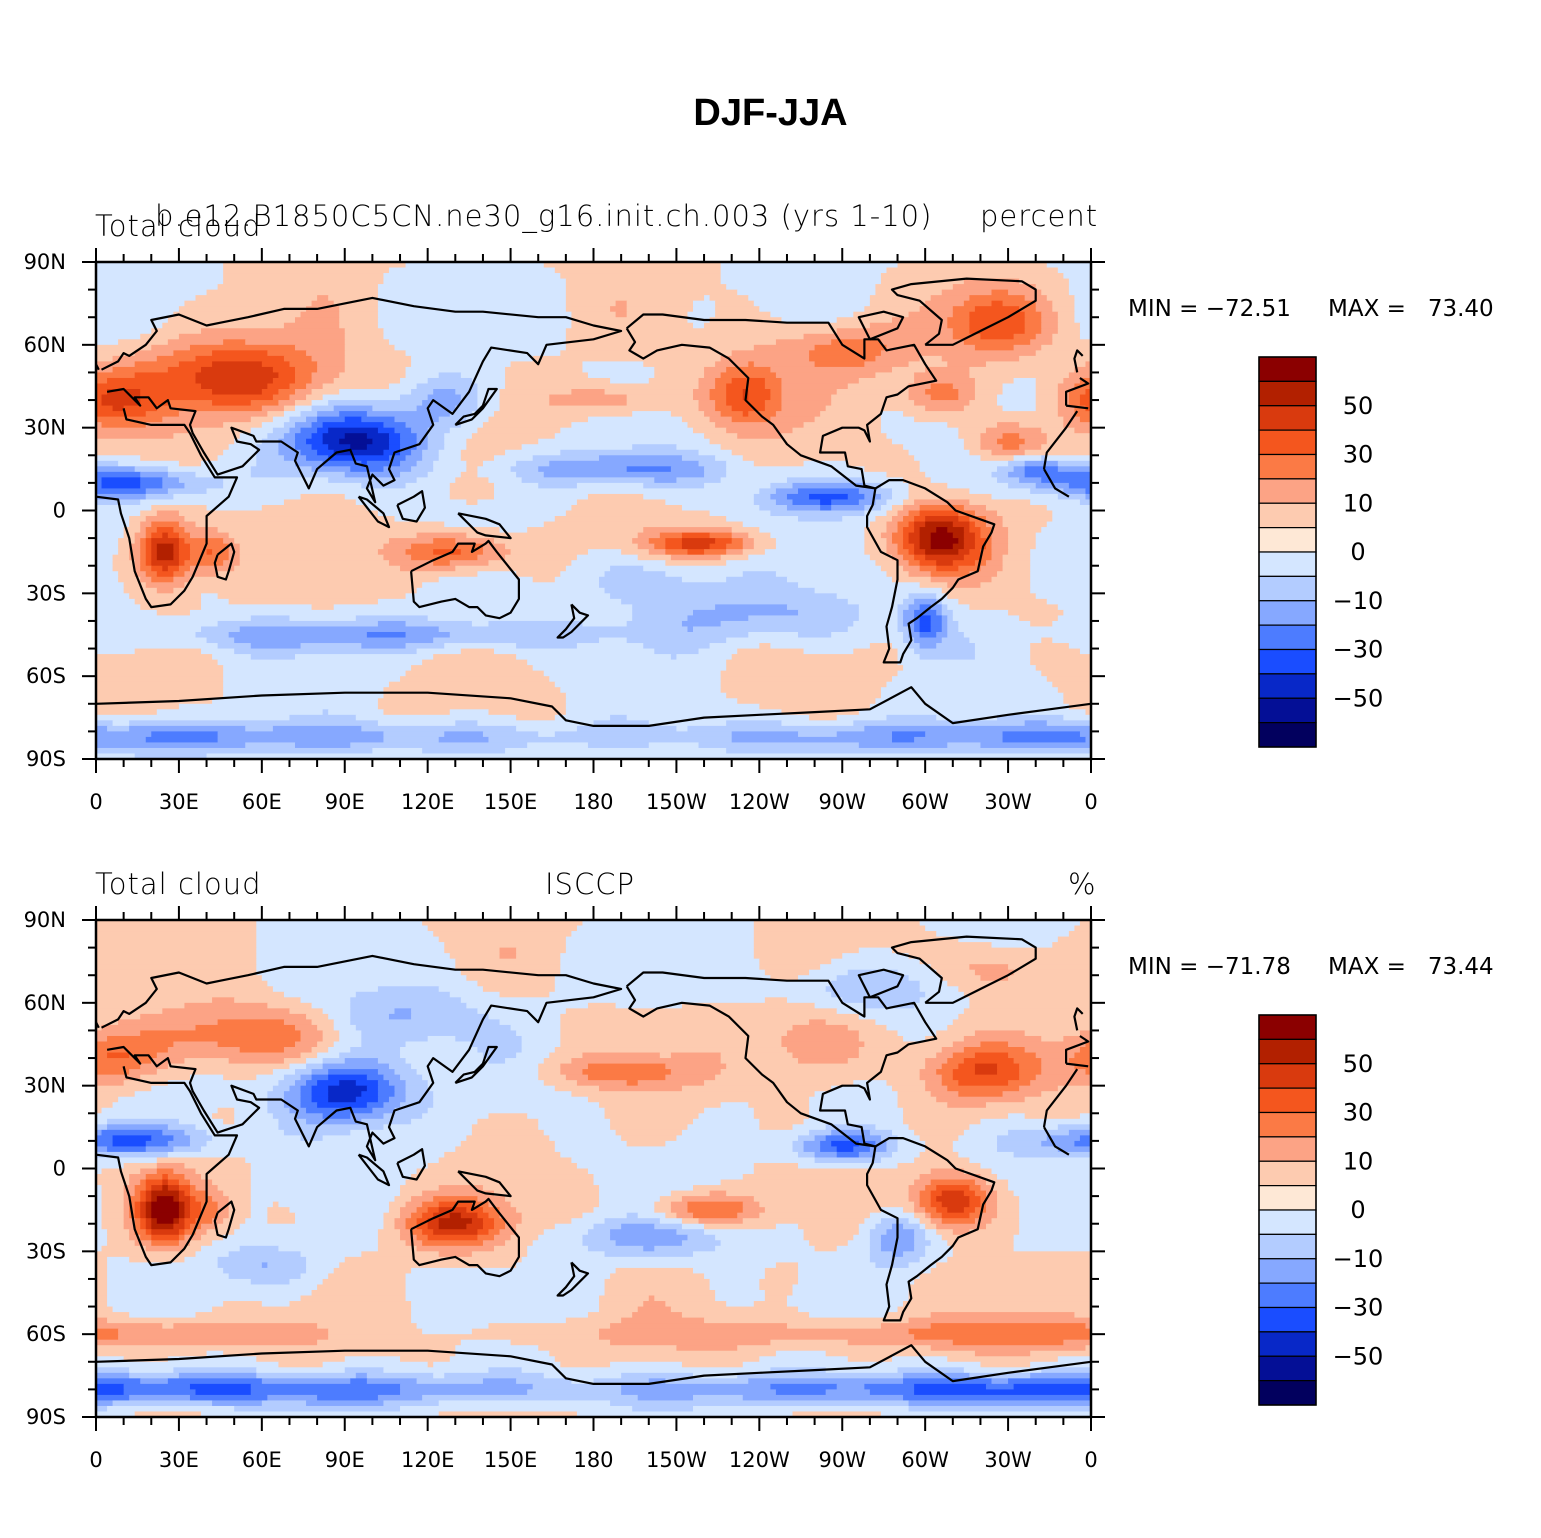 This screenshot has width=1541, height=1538. Describe the element at coordinates (1358, 1259) in the screenshot. I see `colorbar-label: −10` at that location.